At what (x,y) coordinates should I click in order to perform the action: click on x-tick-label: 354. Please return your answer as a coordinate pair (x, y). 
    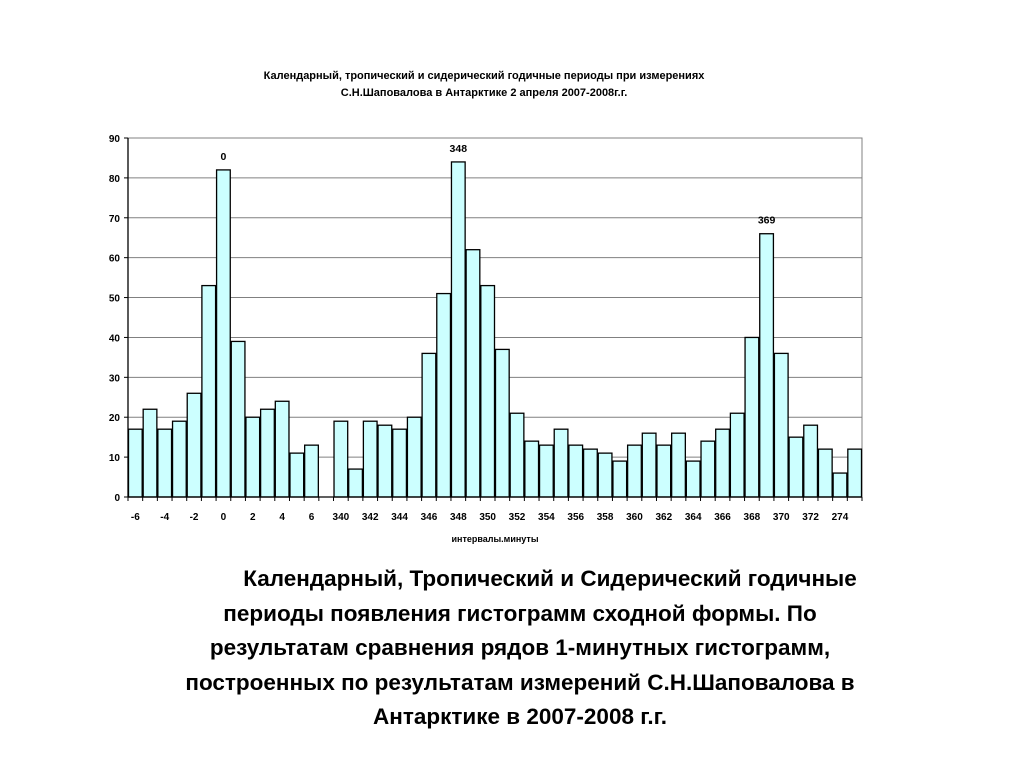
    Looking at the image, I should click on (546, 517).